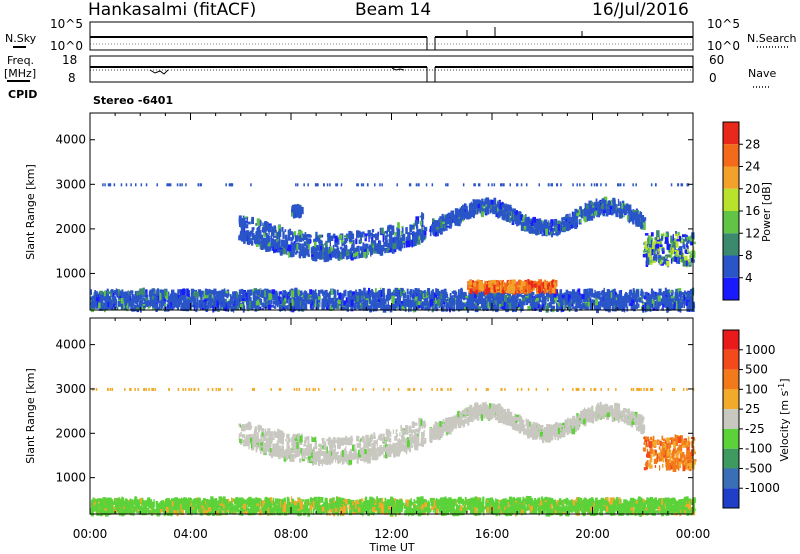  What do you see at coordinates (410, 294) in the screenshot?
I see `power-cell-0-2085` at bounding box center [410, 294].